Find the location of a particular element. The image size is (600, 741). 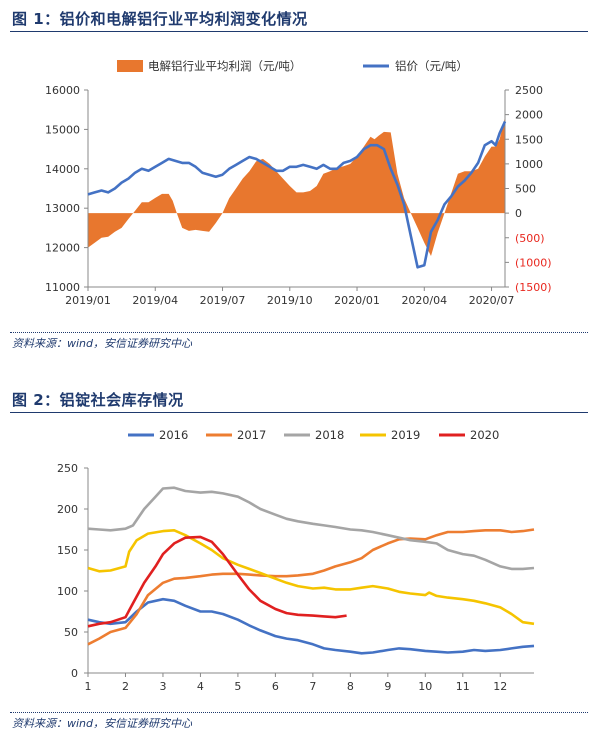

series-line-2019 is located at coordinates (311, 577).